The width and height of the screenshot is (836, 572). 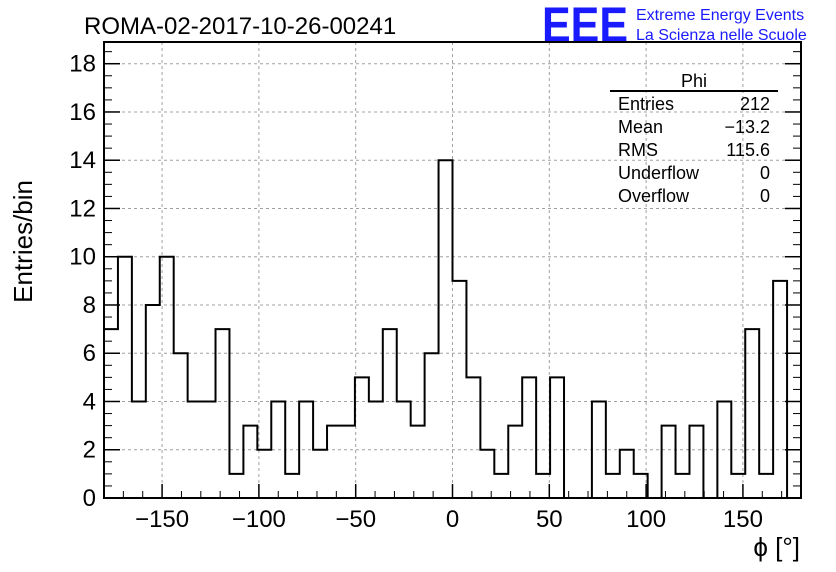 What do you see at coordinates (355, 519) in the screenshot?
I see `x-tick-label: −50` at bounding box center [355, 519].